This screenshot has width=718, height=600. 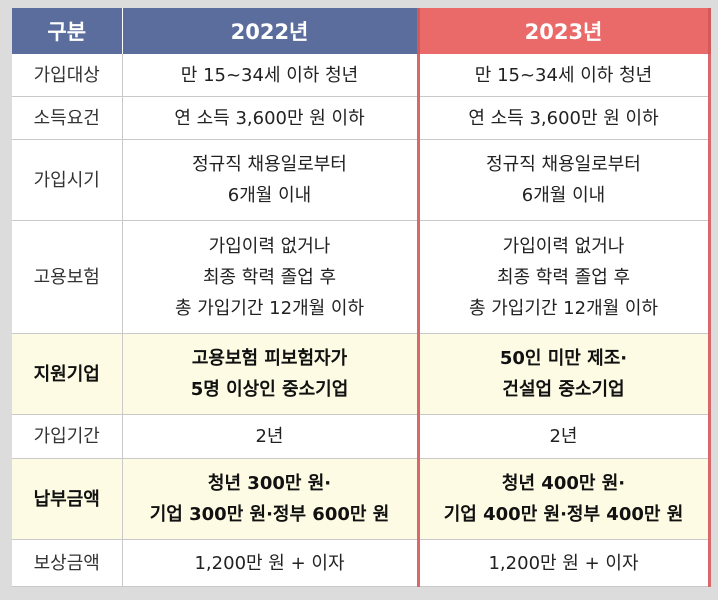 I want to click on cell-y2022: 2년, so click(x=270, y=436).